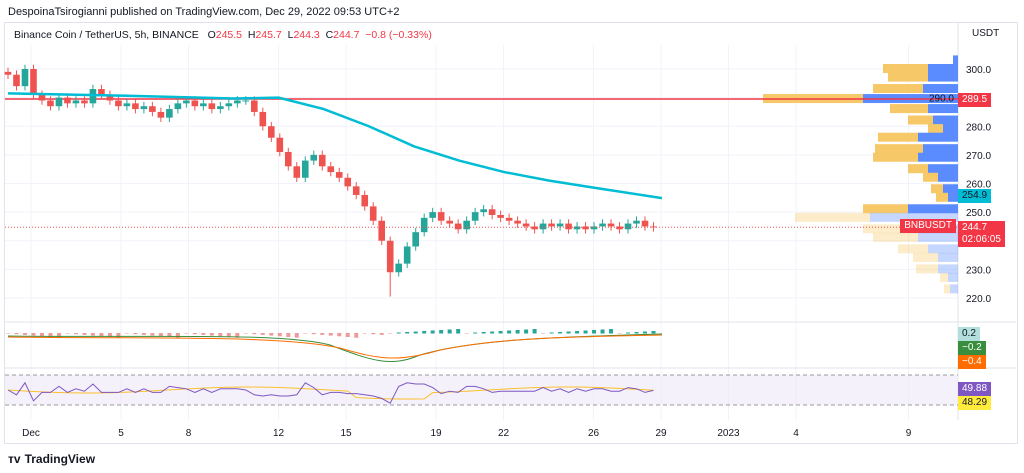  Describe the element at coordinates (211, 35) in the screenshot. I see `open-label: O` at that location.